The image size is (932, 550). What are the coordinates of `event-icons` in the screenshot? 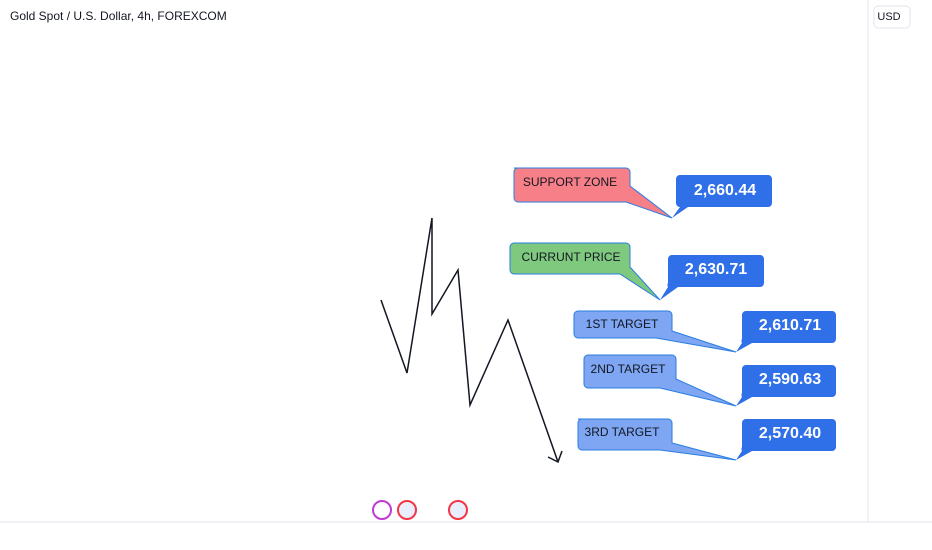 It's located at (420, 510).